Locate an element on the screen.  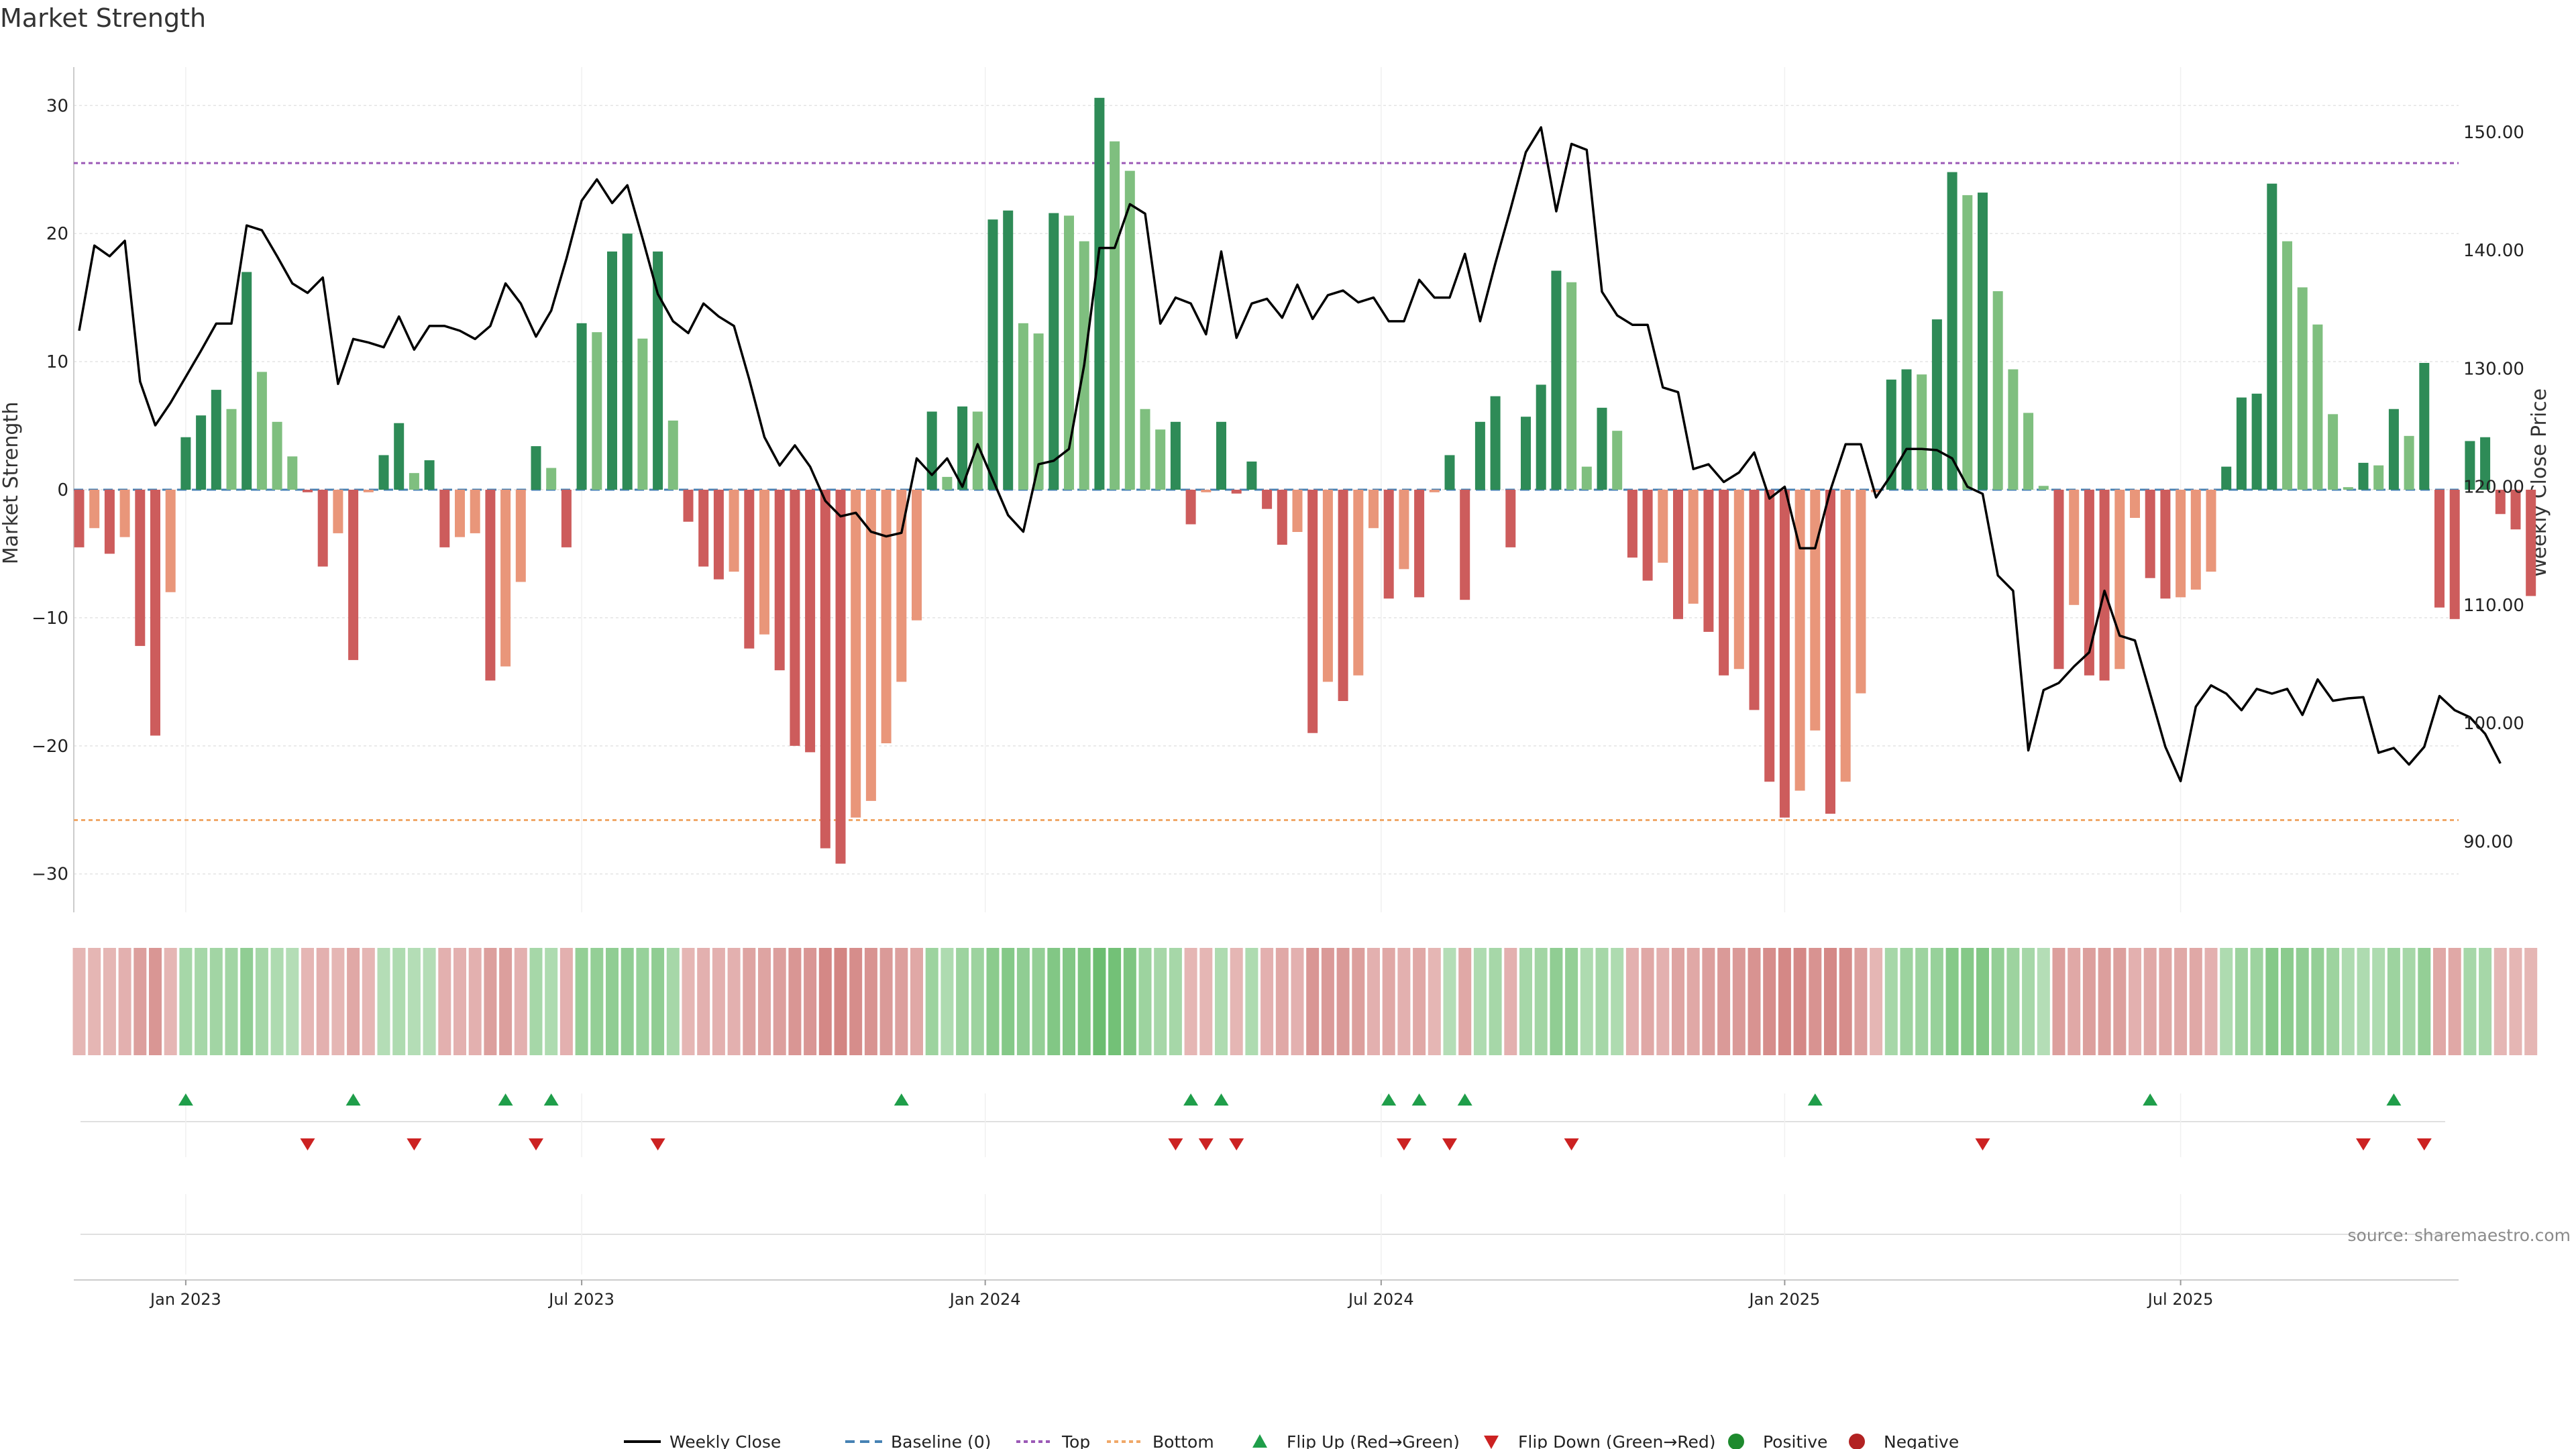
right-tick-label: 130.00 is located at coordinates (2493, 369).